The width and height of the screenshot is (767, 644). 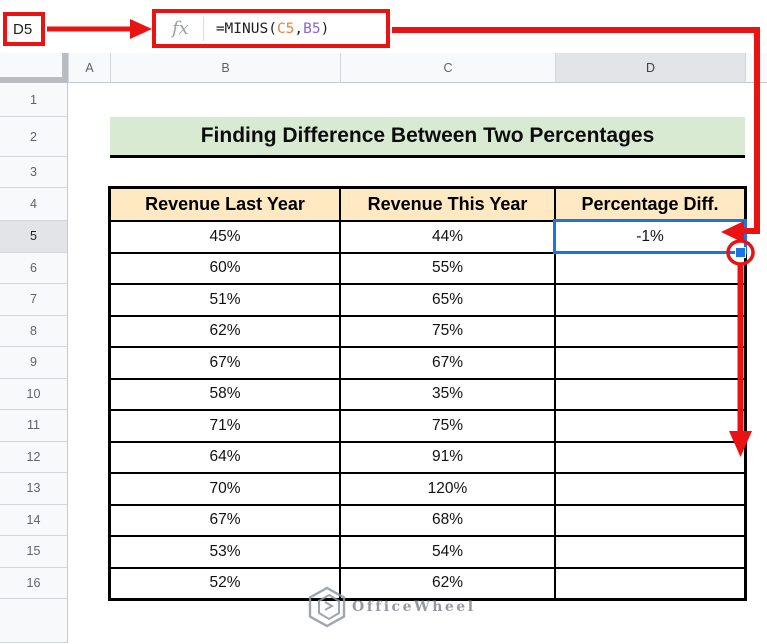 What do you see at coordinates (225, 331) in the screenshot?
I see `cell-B8: 62%` at bounding box center [225, 331].